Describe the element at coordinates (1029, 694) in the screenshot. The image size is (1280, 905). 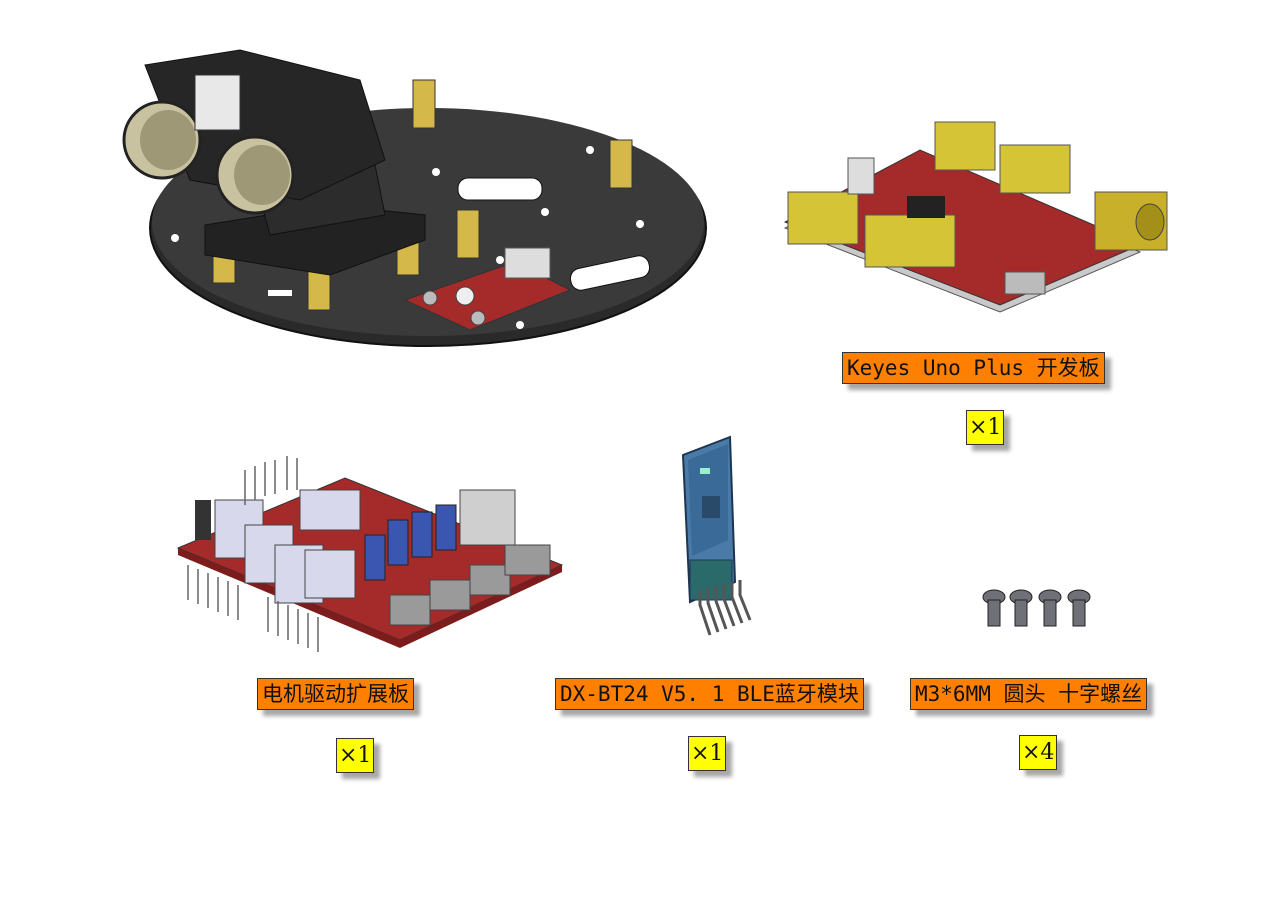
I see `screws-label: M3*6MM 圆头 十字螺丝` at that location.